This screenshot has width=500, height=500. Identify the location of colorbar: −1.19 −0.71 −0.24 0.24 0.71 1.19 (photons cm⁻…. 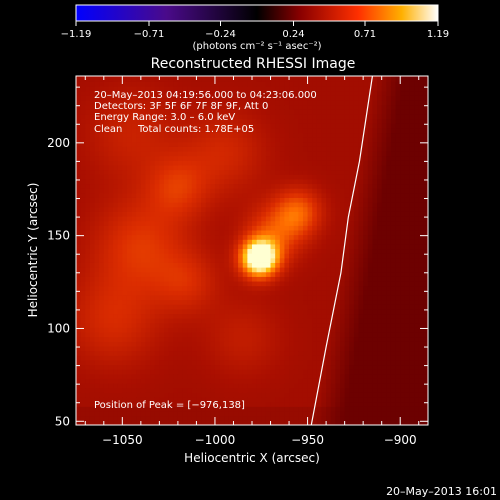
(255, 28).